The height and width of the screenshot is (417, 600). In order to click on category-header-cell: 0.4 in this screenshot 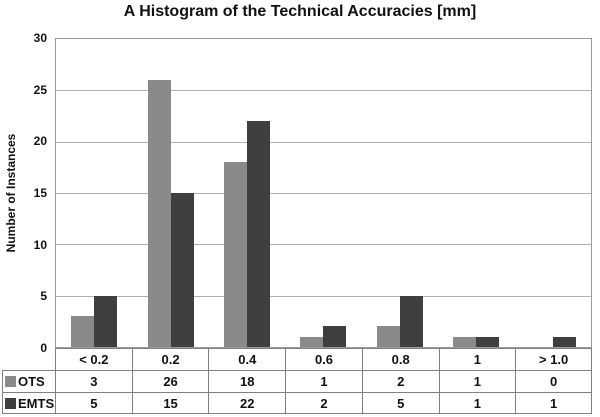, I will do `click(247, 359)`.